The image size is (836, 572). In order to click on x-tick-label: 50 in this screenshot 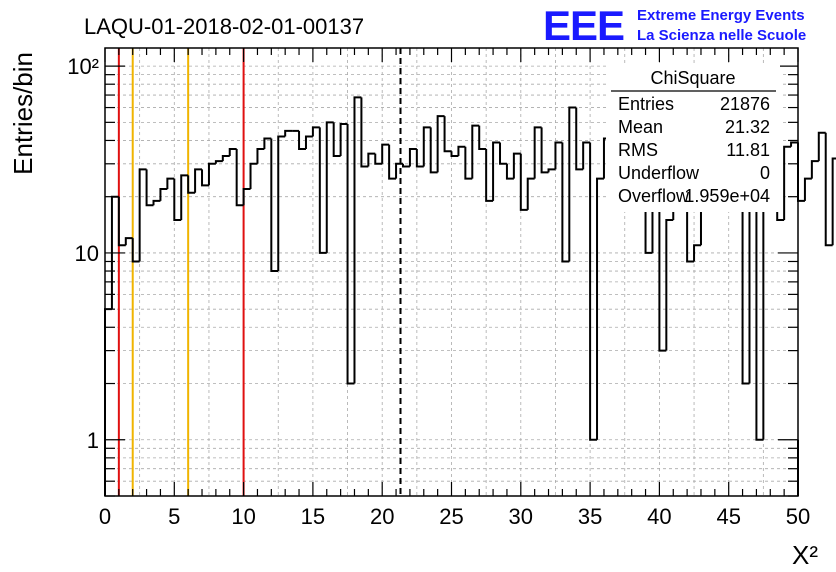, I will do `click(798, 516)`.